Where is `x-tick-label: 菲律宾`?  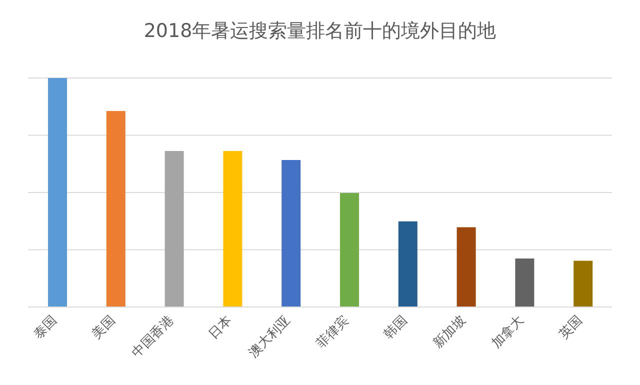 x-tick-label: 菲律宾 is located at coordinates (332, 332).